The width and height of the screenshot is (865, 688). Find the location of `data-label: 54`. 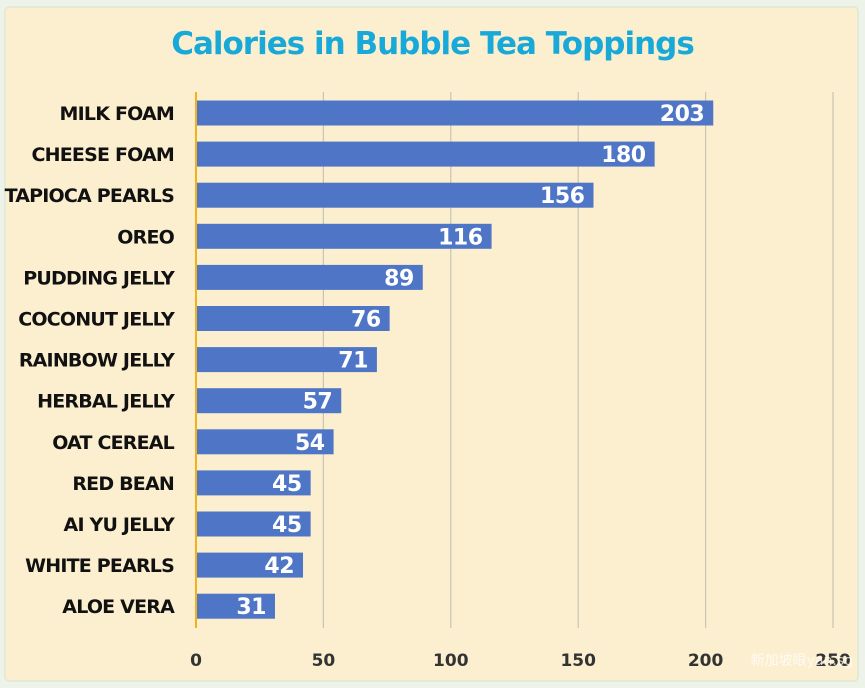

data-label: 54 is located at coordinates (310, 443).